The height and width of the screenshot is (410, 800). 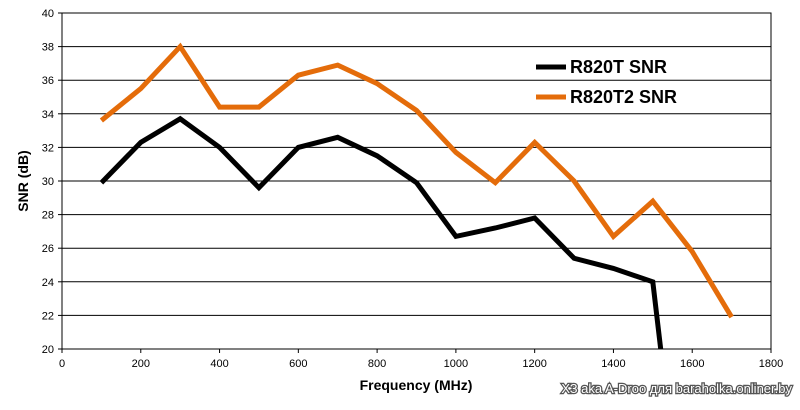 I want to click on x-tick-label: 1200, so click(x=534, y=364).